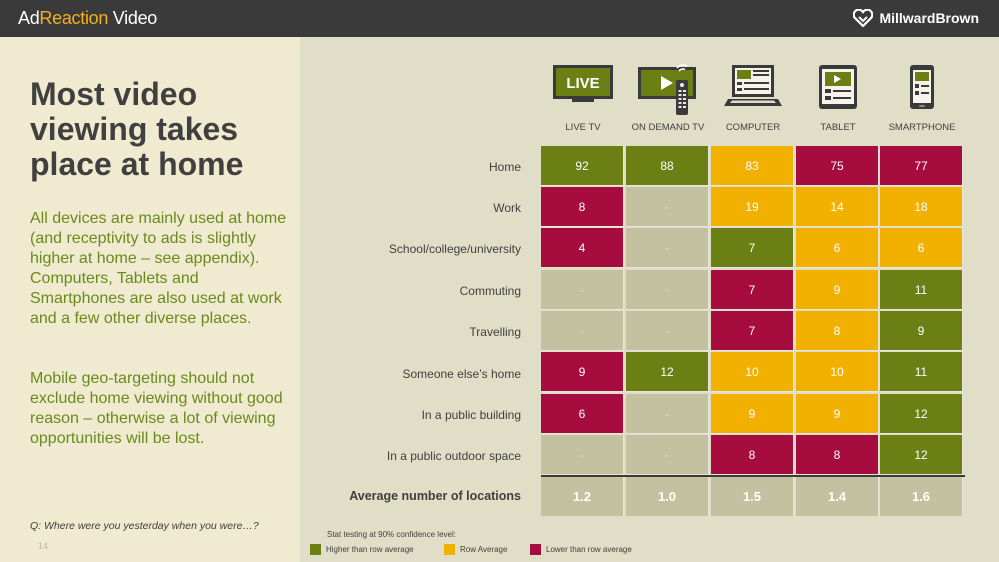  What do you see at coordinates (752, 207) in the screenshot?
I see `table-cell: 19` at bounding box center [752, 207].